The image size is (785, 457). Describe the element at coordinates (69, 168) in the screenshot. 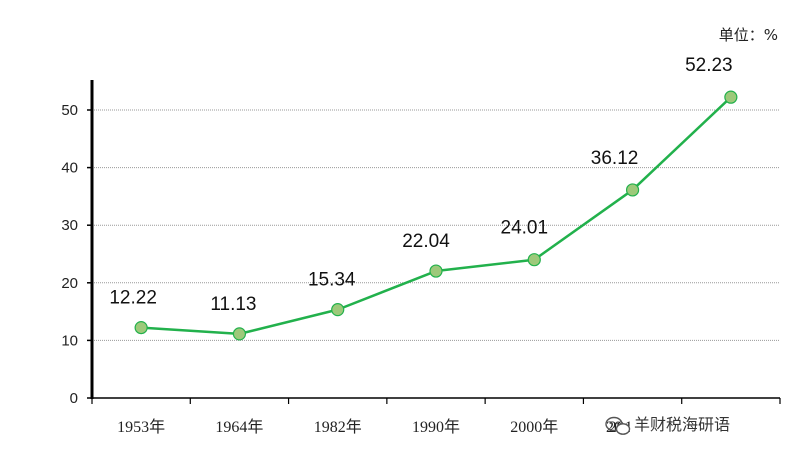

I see `y-tick-label: 40` at that location.